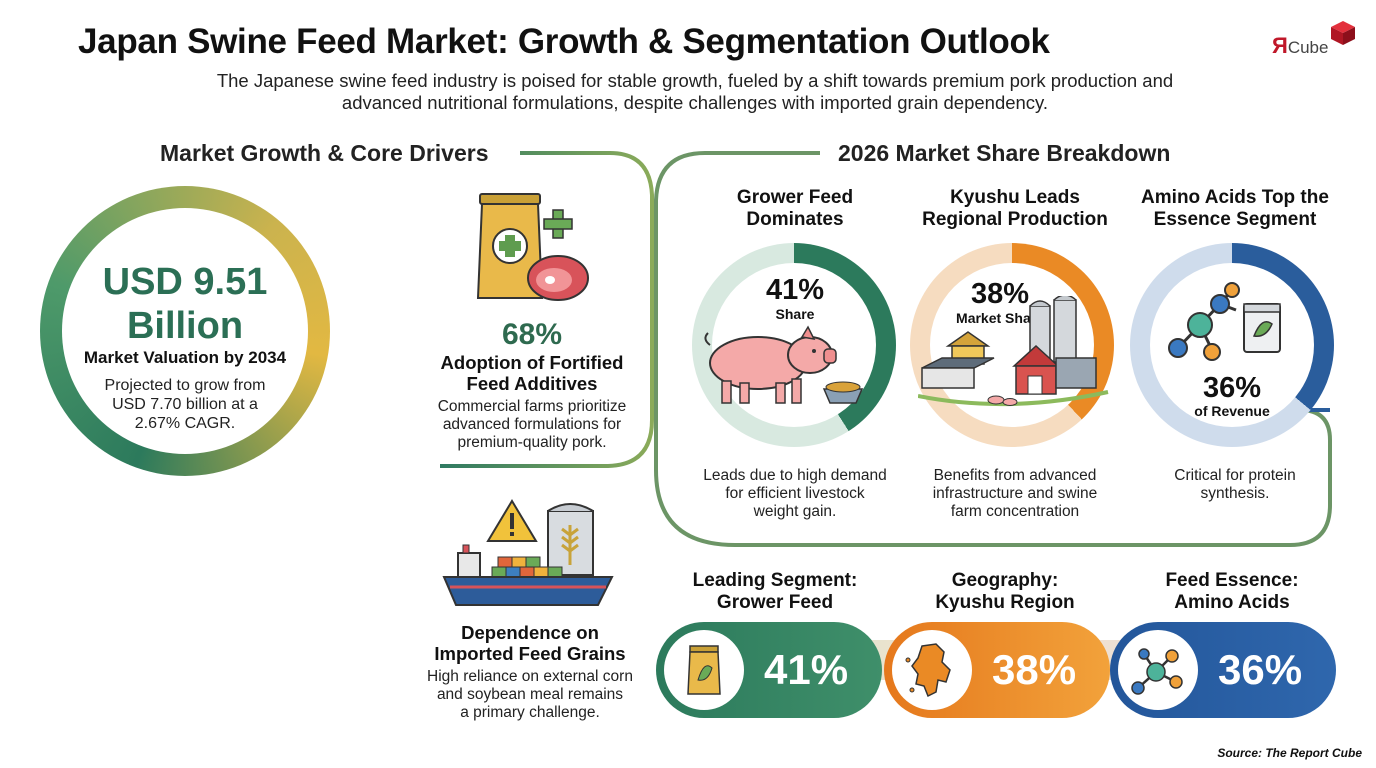 The width and height of the screenshot is (1376, 768). I want to click on imports-desc-line: High reliance on external corn, so click(530, 676).